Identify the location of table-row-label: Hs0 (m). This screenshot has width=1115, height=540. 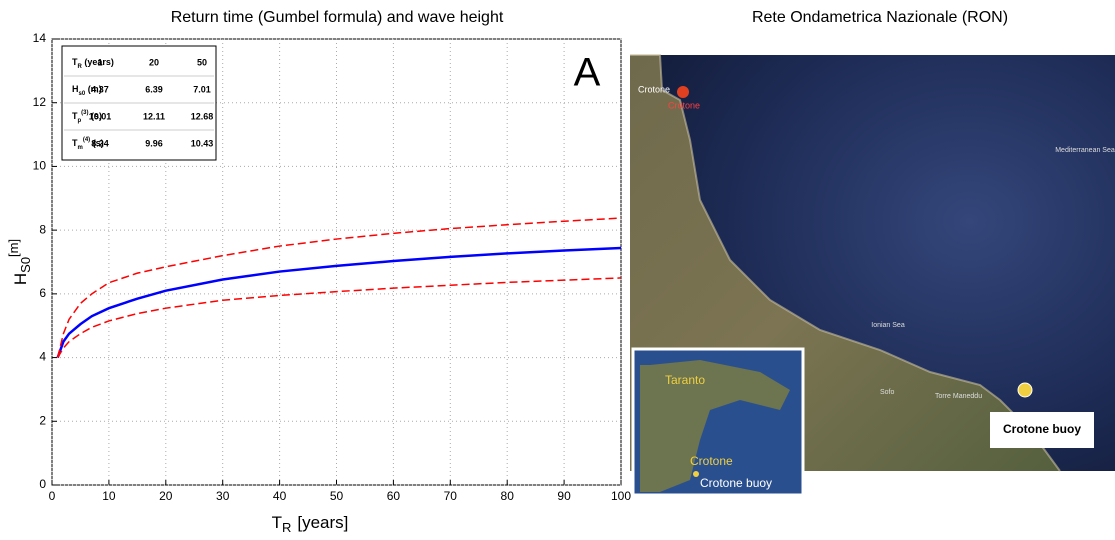
(87, 90).